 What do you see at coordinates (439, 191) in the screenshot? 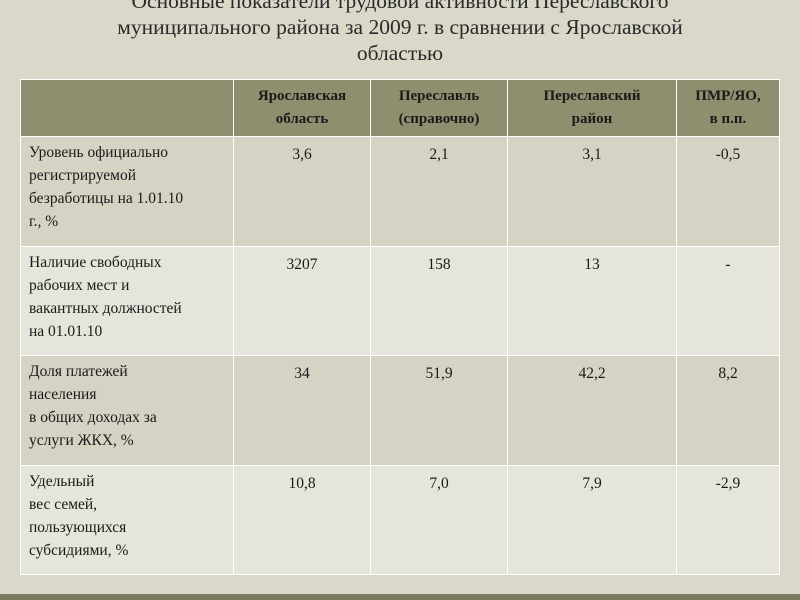
I see `table-cell: 2,1` at bounding box center [439, 191].